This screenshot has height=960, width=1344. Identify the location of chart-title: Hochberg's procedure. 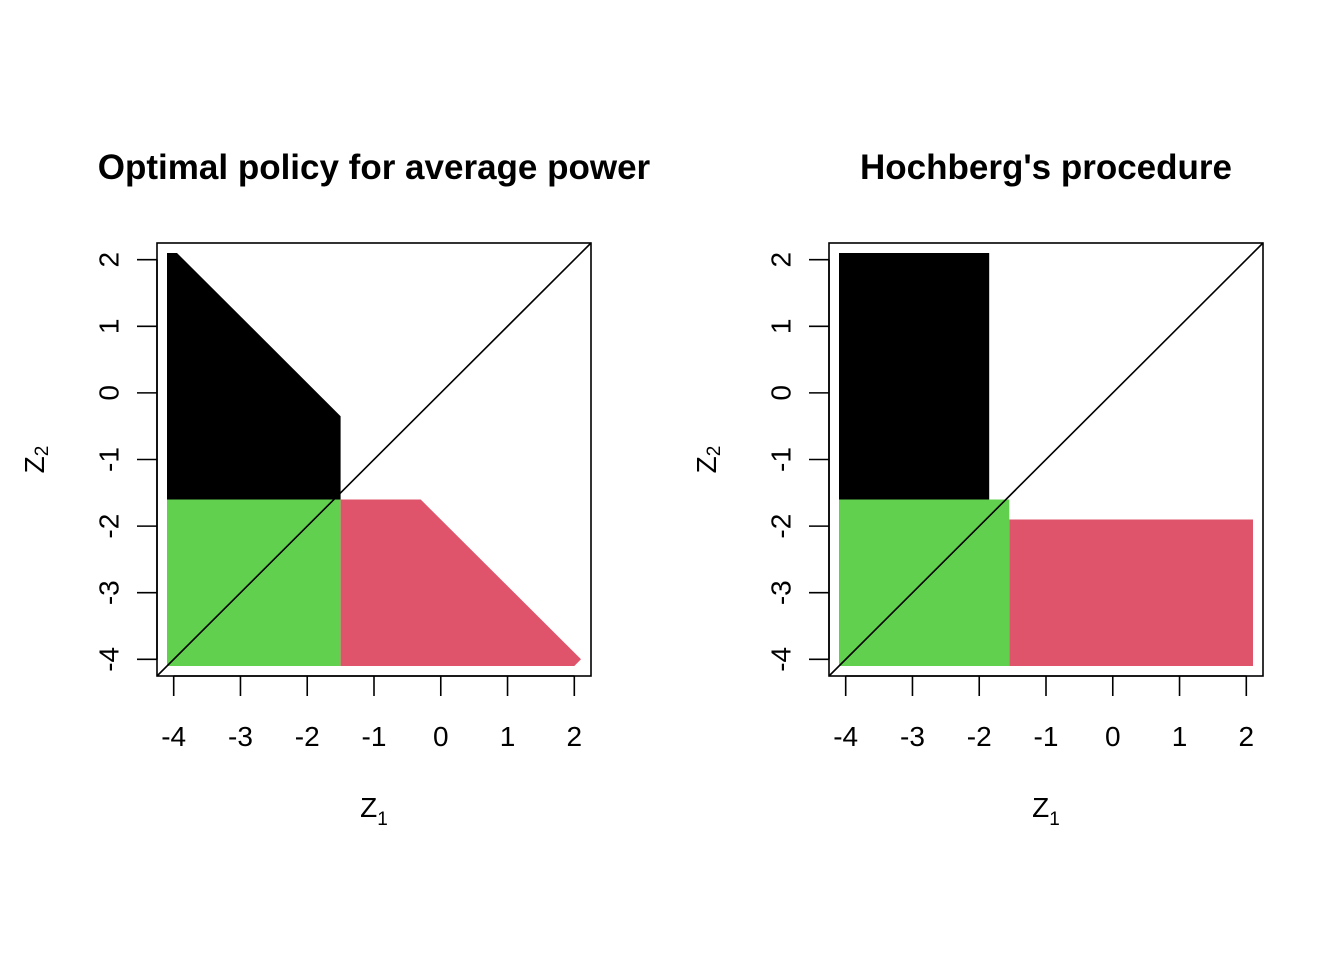
(1046, 167).